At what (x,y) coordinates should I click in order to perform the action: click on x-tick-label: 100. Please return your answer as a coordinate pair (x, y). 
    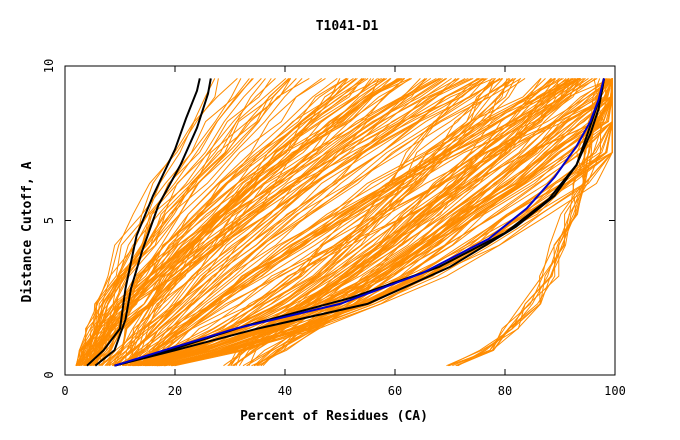
    Looking at the image, I should click on (615, 391).